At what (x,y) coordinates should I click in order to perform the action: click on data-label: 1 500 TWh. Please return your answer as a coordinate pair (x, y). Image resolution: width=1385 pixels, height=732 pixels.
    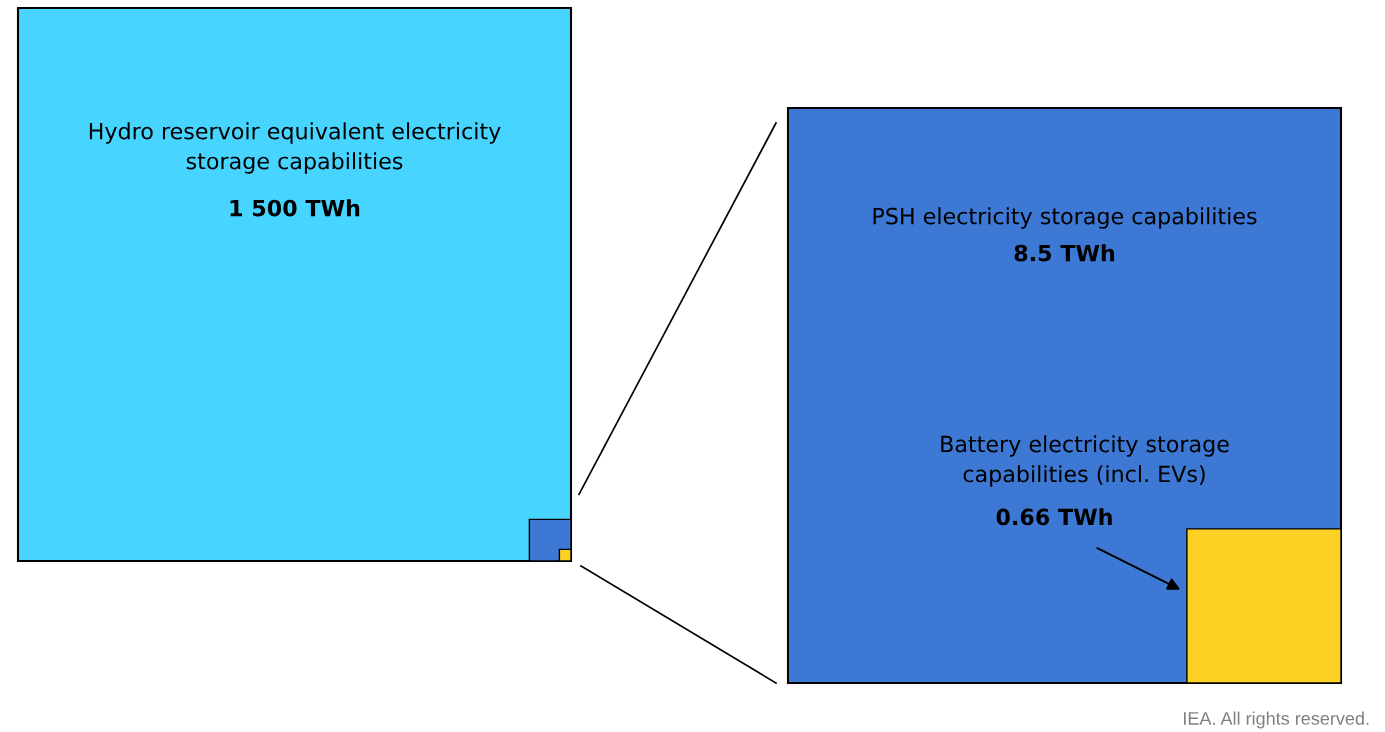
    Looking at the image, I should click on (295, 208).